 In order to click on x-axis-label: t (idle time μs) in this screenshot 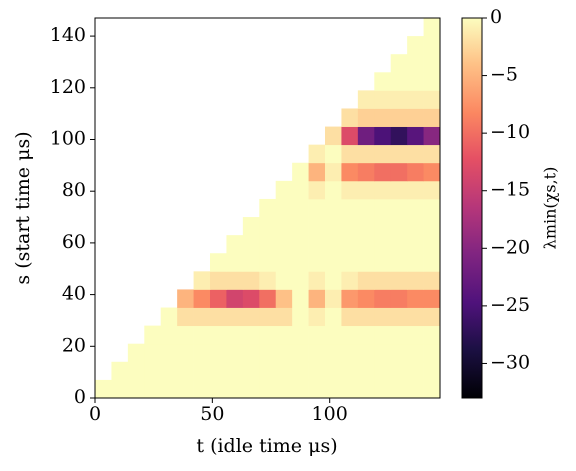, I will do `click(266, 446)`.